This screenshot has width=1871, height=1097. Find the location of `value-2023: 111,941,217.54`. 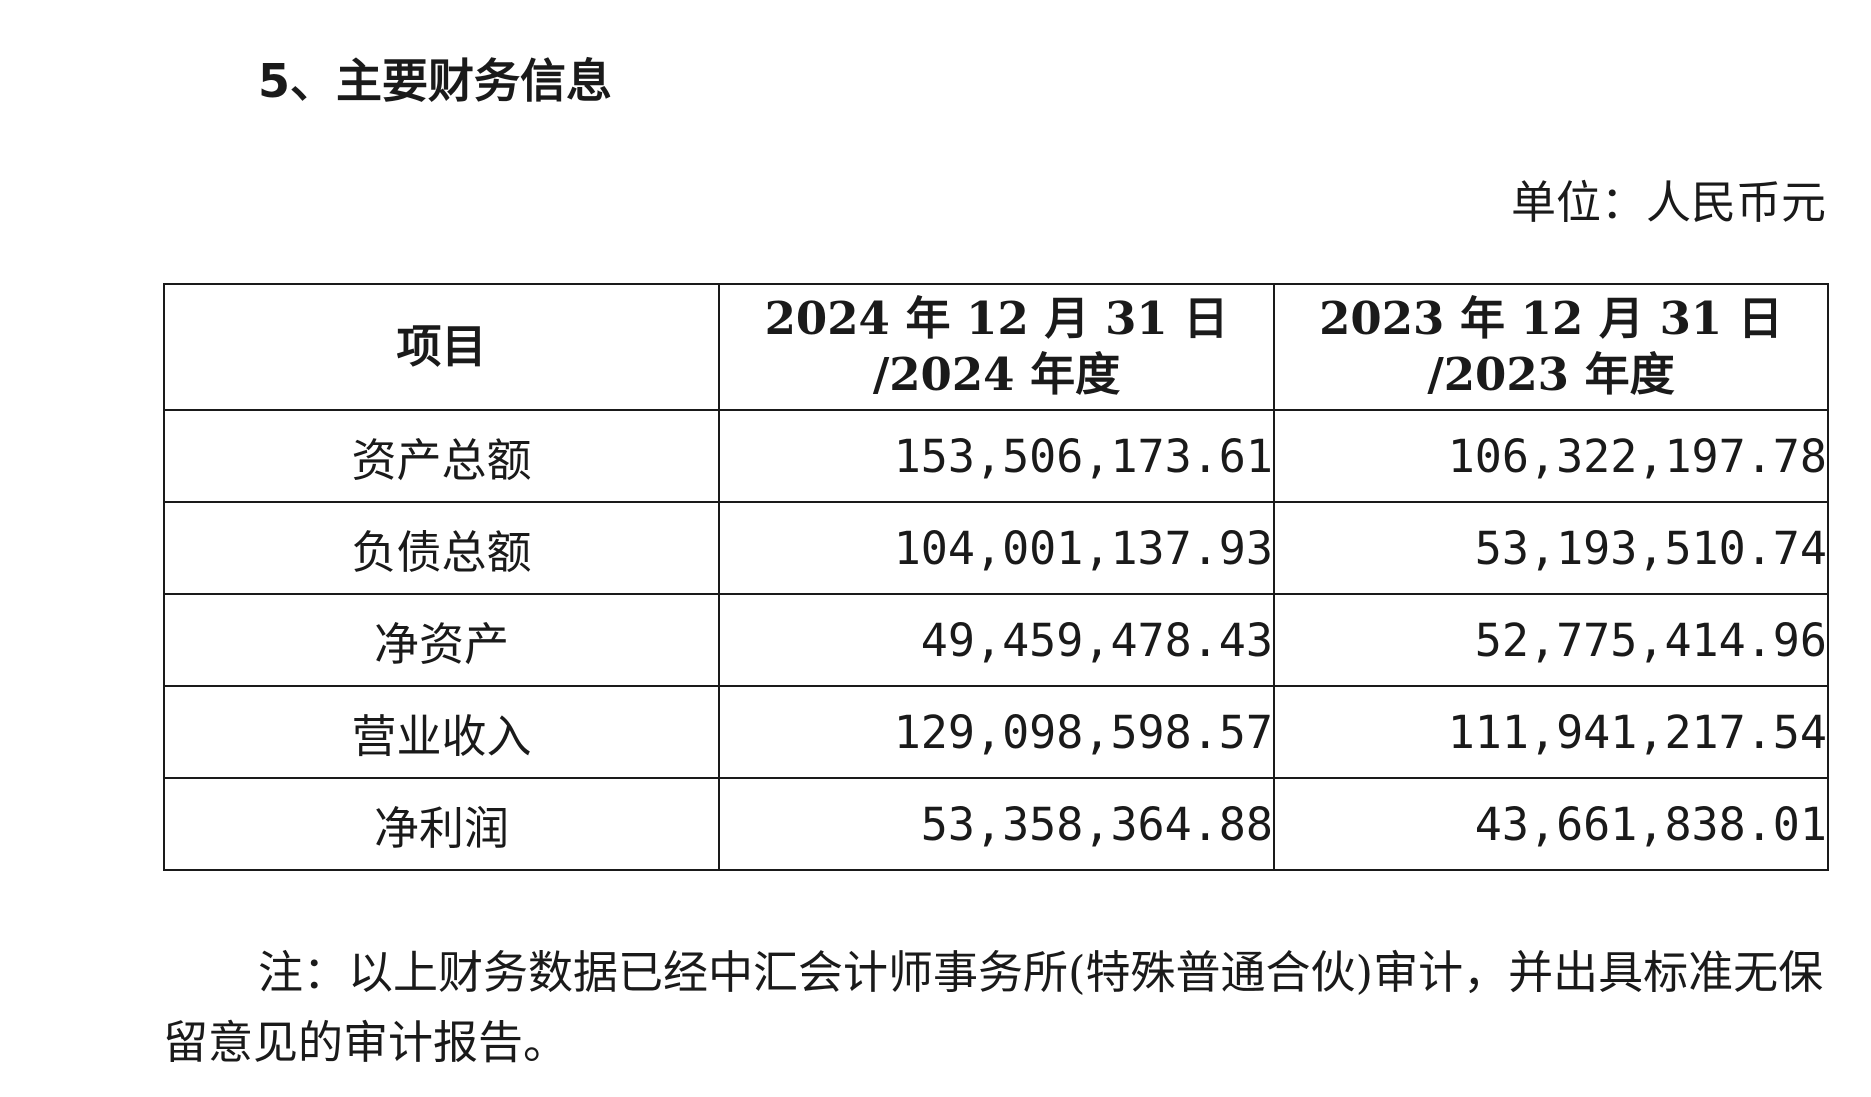

value-2023: 111,941,217.54 is located at coordinates (1551, 732).